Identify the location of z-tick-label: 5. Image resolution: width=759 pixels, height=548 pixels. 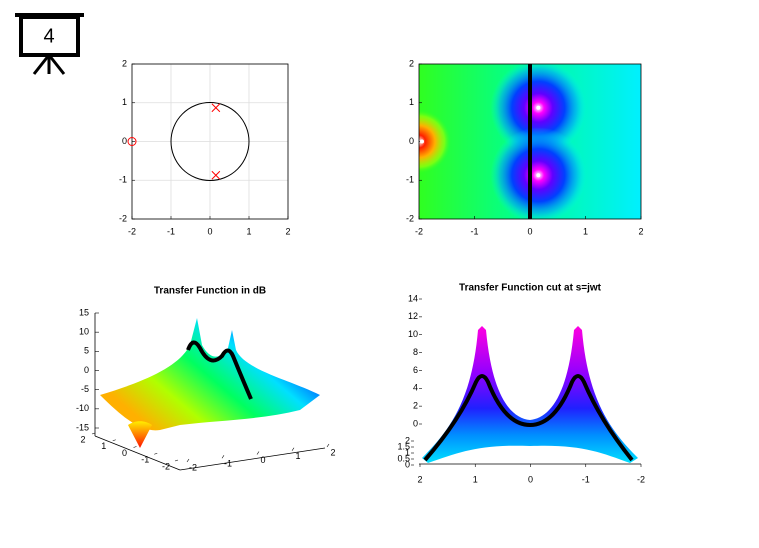
(86, 351).